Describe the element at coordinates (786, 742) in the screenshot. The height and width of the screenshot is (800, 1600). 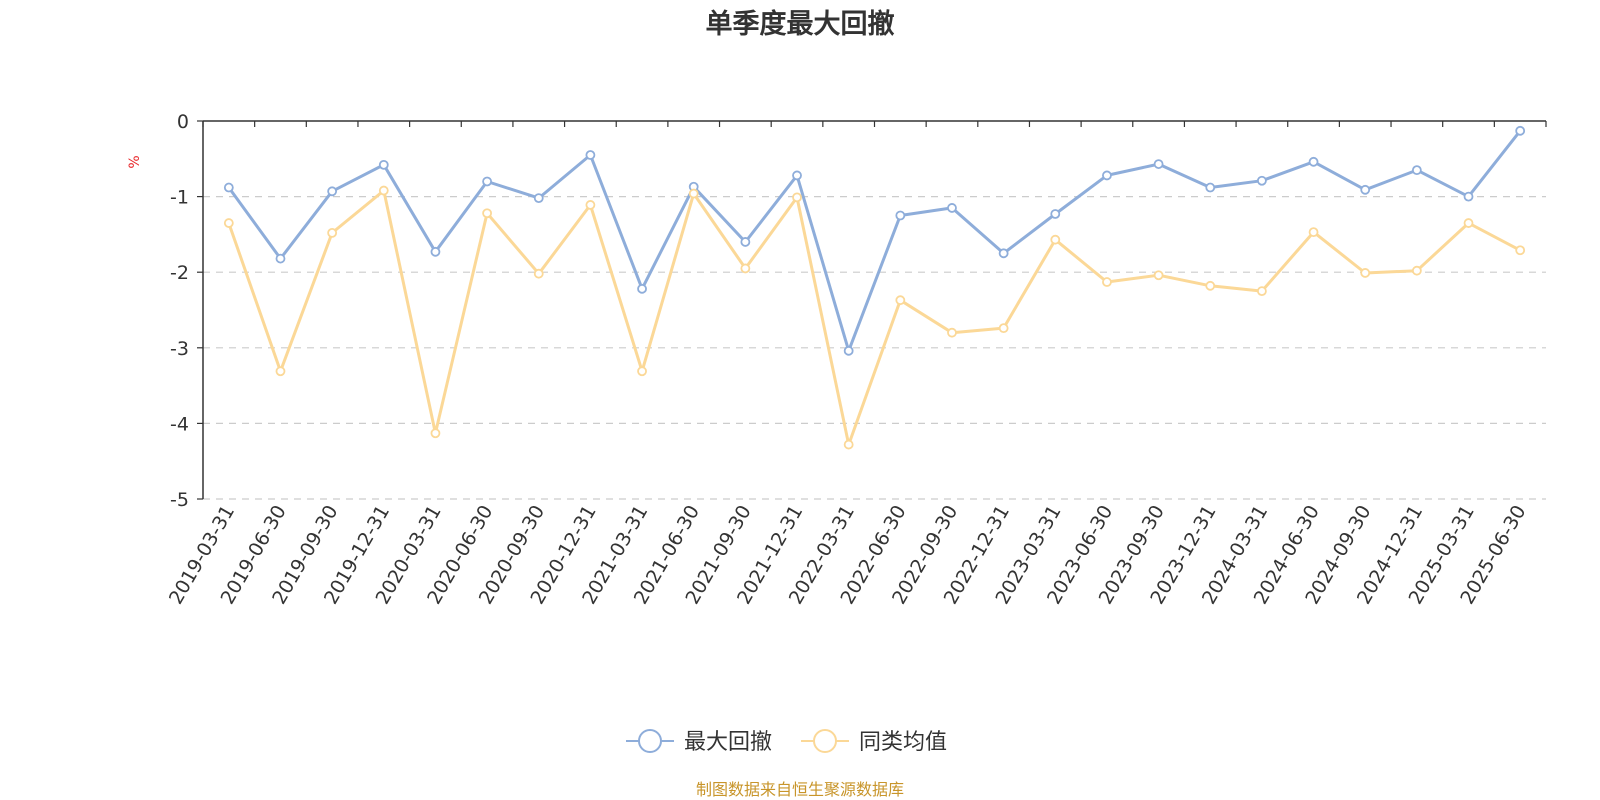
I see `legend: 最大回撤 同类均值` at that location.